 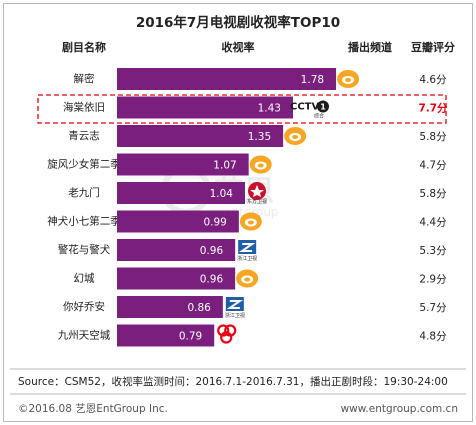 I want to click on bar-value-label: 1.78, so click(x=312, y=80).